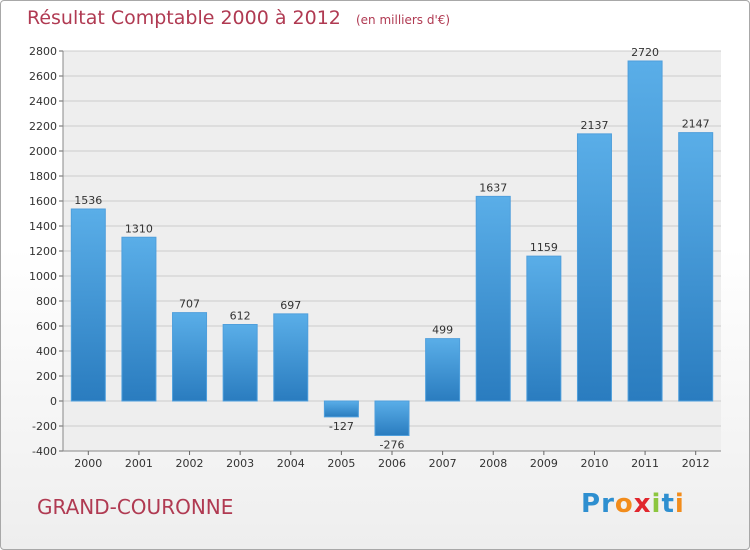 Image resolution: width=750 pixels, height=550 pixels. What do you see at coordinates (43, 101) in the screenshot?
I see `y-tick-label: 2400` at bounding box center [43, 101].